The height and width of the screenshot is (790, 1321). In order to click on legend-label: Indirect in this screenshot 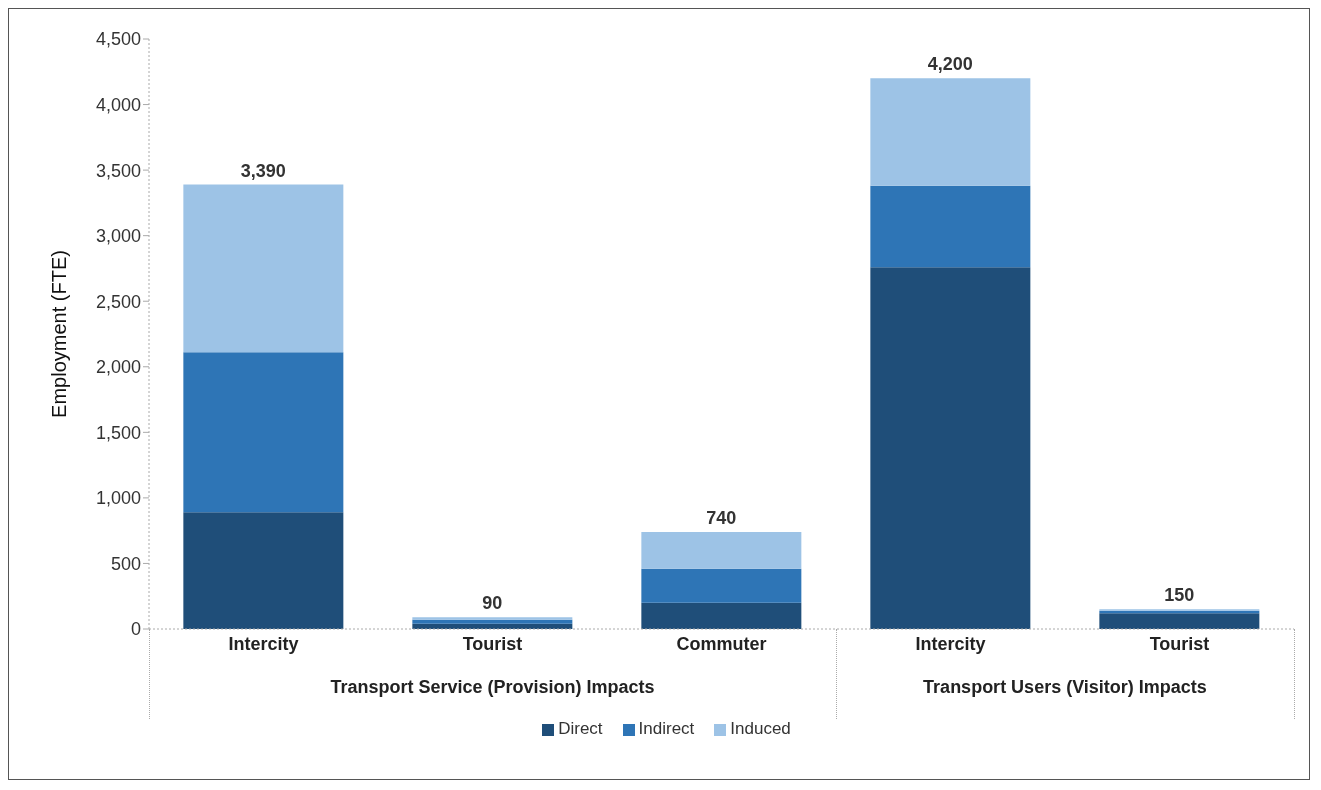, I will do `click(666, 728)`.